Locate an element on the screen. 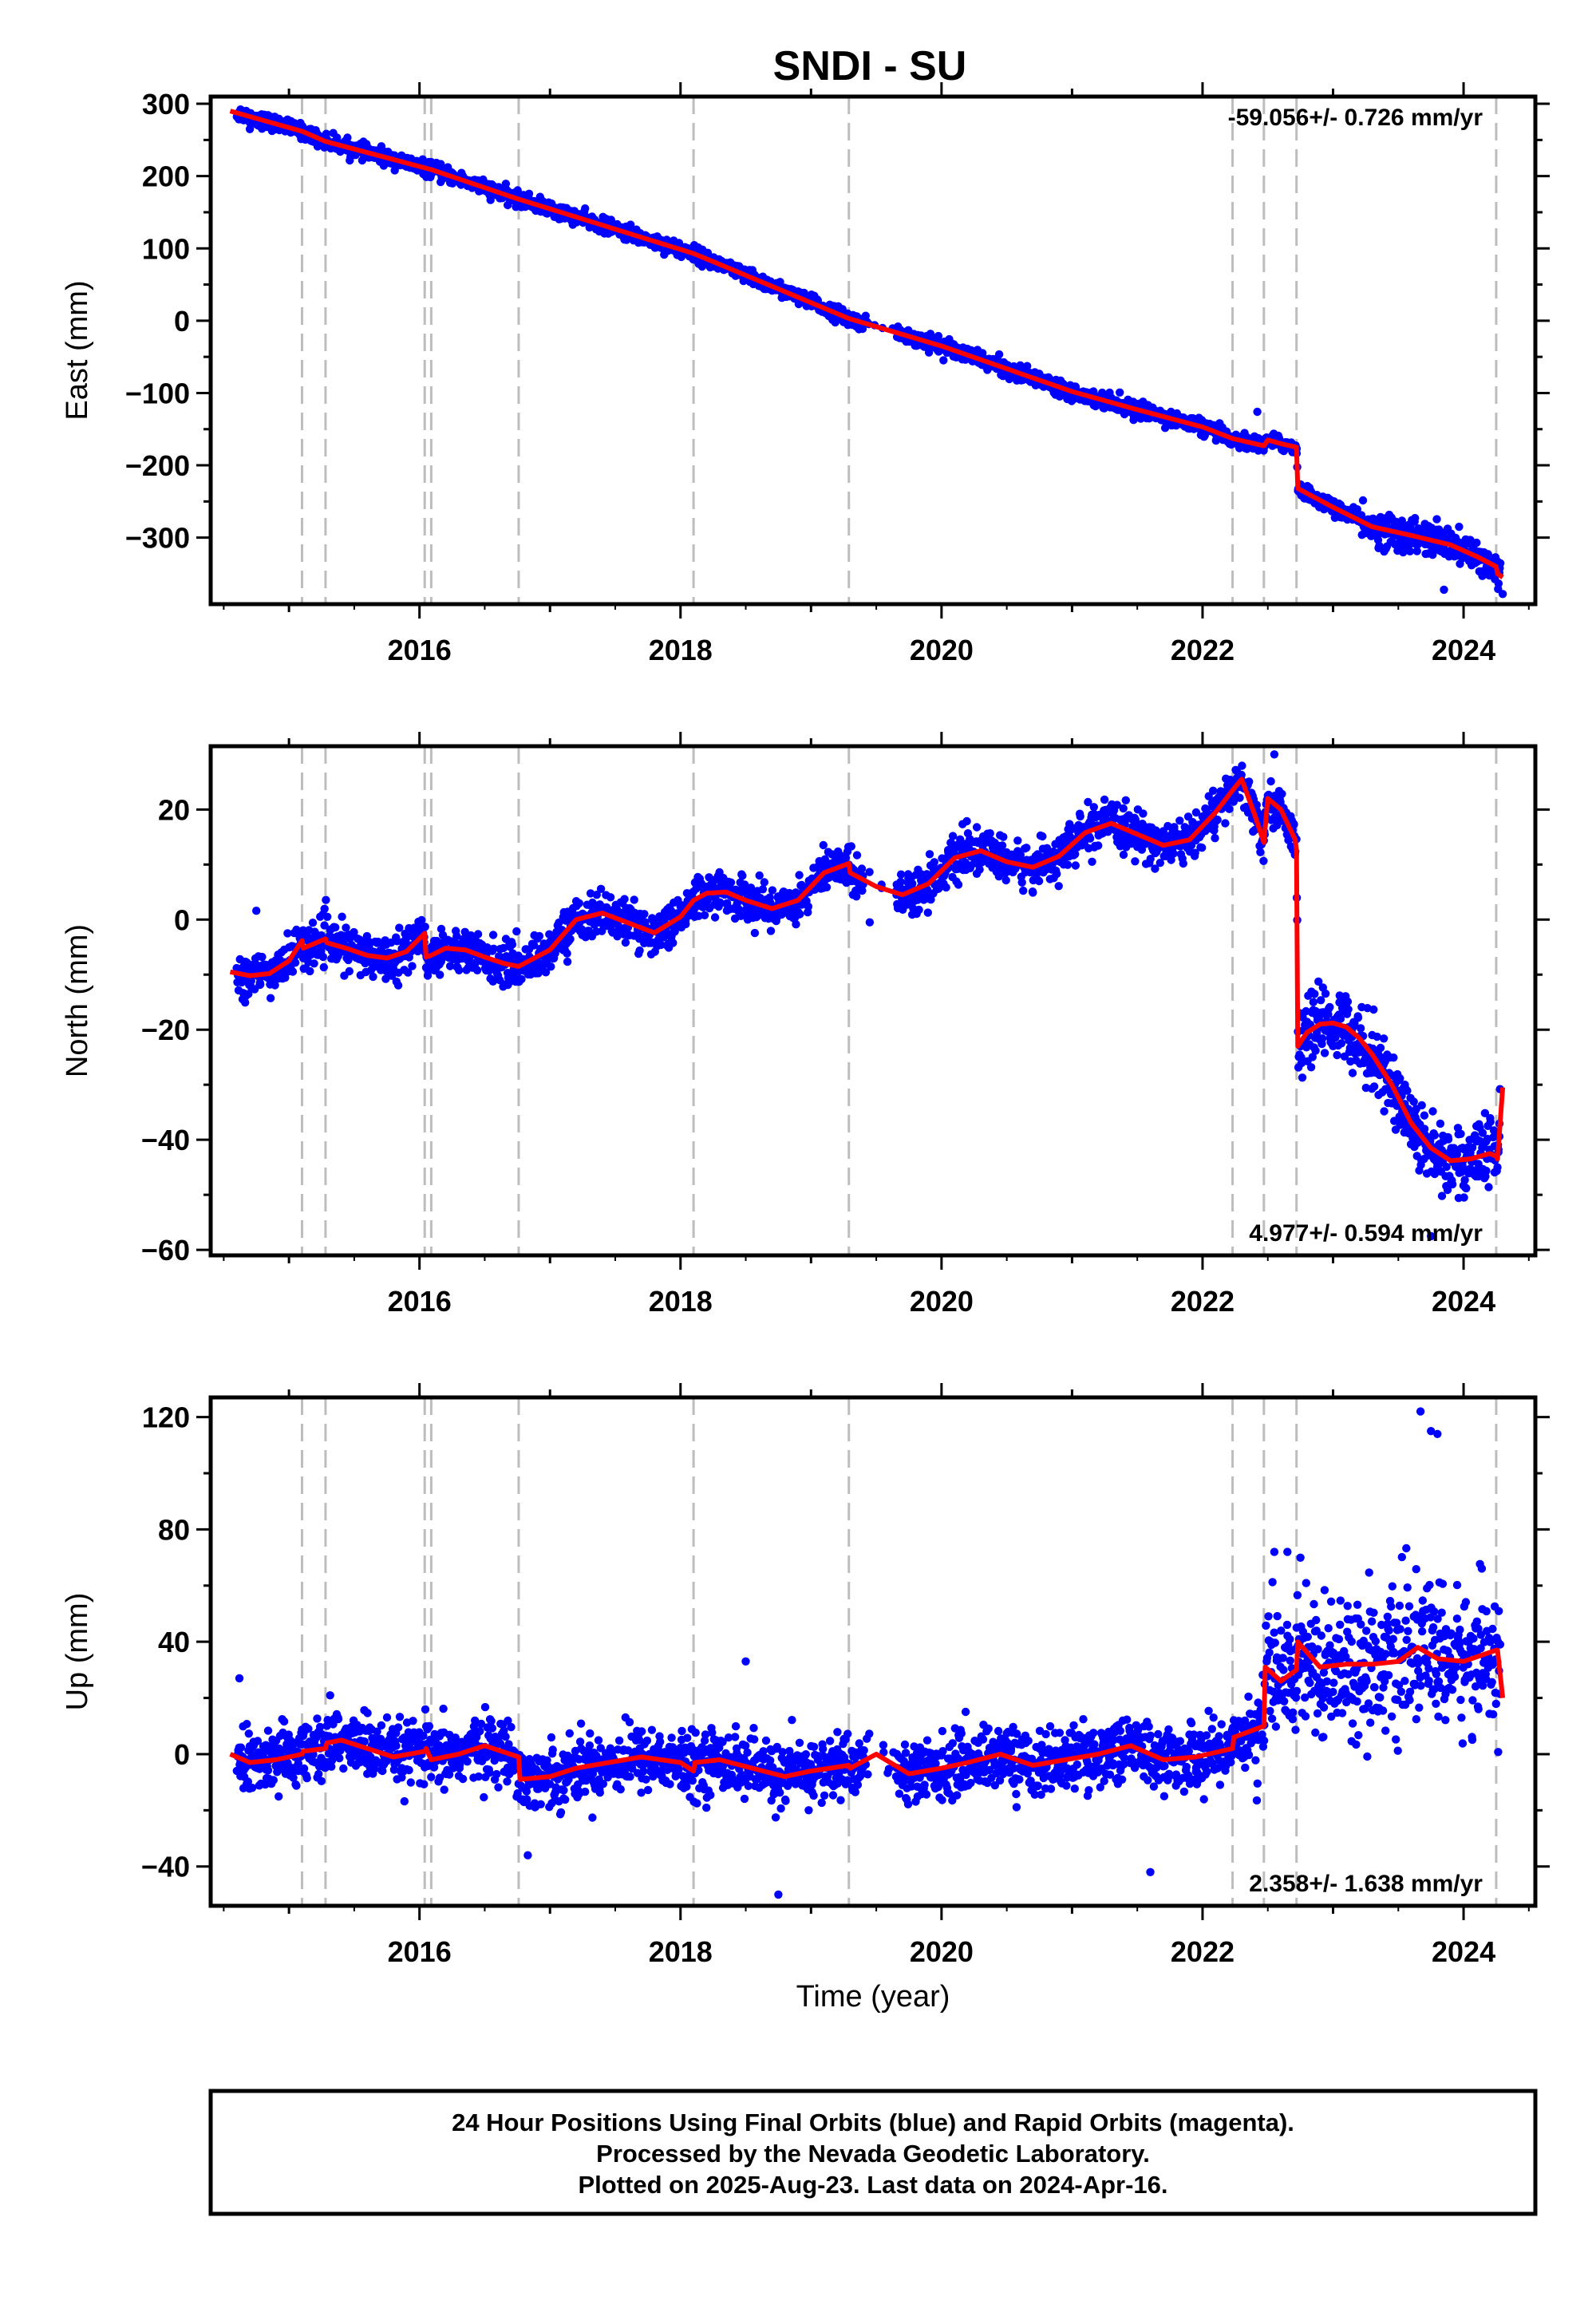 The width and height of the screenshot is (1596, 2316). x-tick-label: 2018 is located at coordinates (681, 650).